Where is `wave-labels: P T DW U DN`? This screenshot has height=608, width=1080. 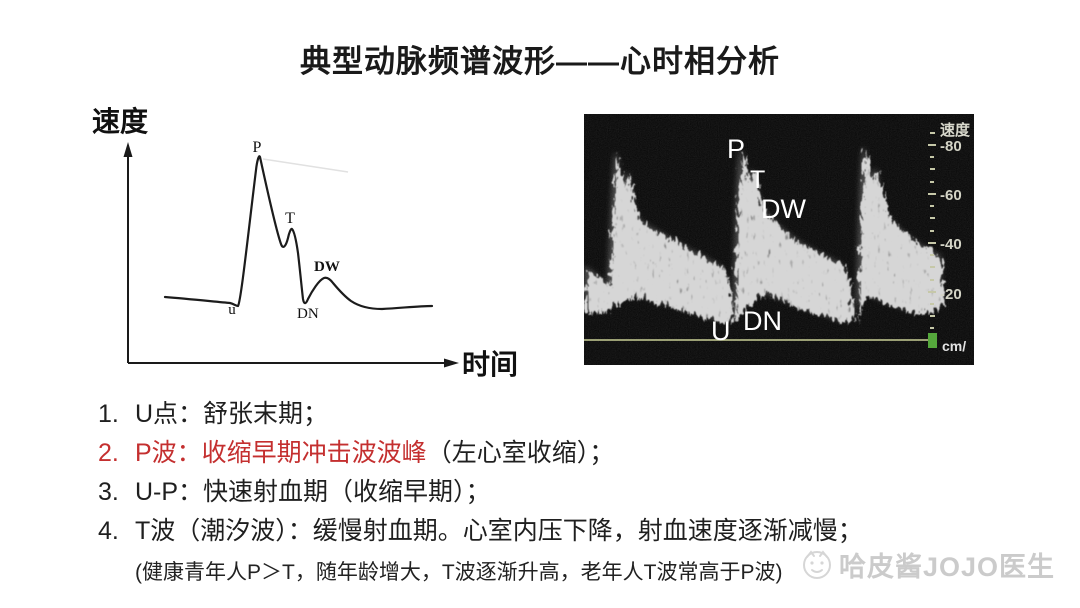
wave-labels: P T DW U DN is located at coordinates (758, 240).